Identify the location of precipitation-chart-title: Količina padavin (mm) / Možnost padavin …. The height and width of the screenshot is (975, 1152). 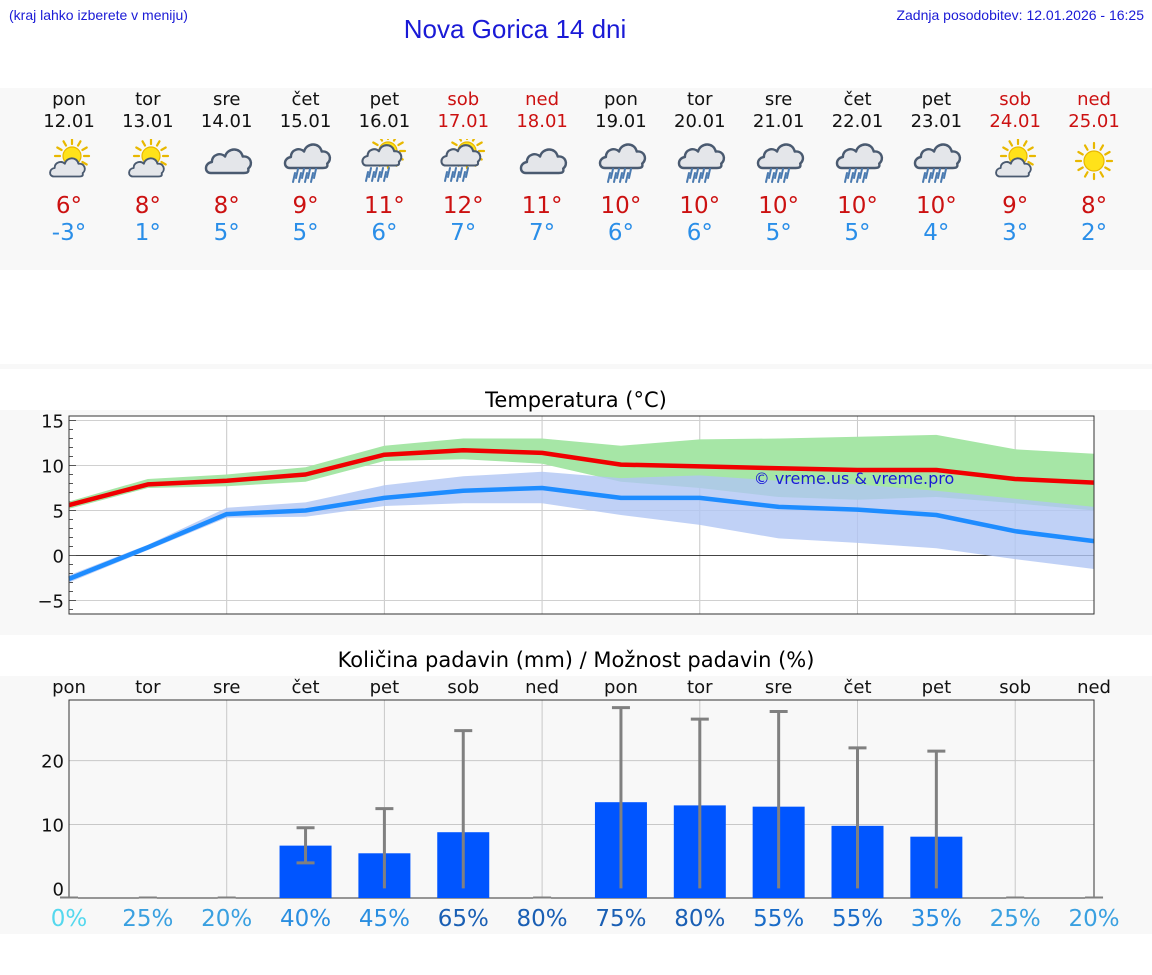
(576, 660).